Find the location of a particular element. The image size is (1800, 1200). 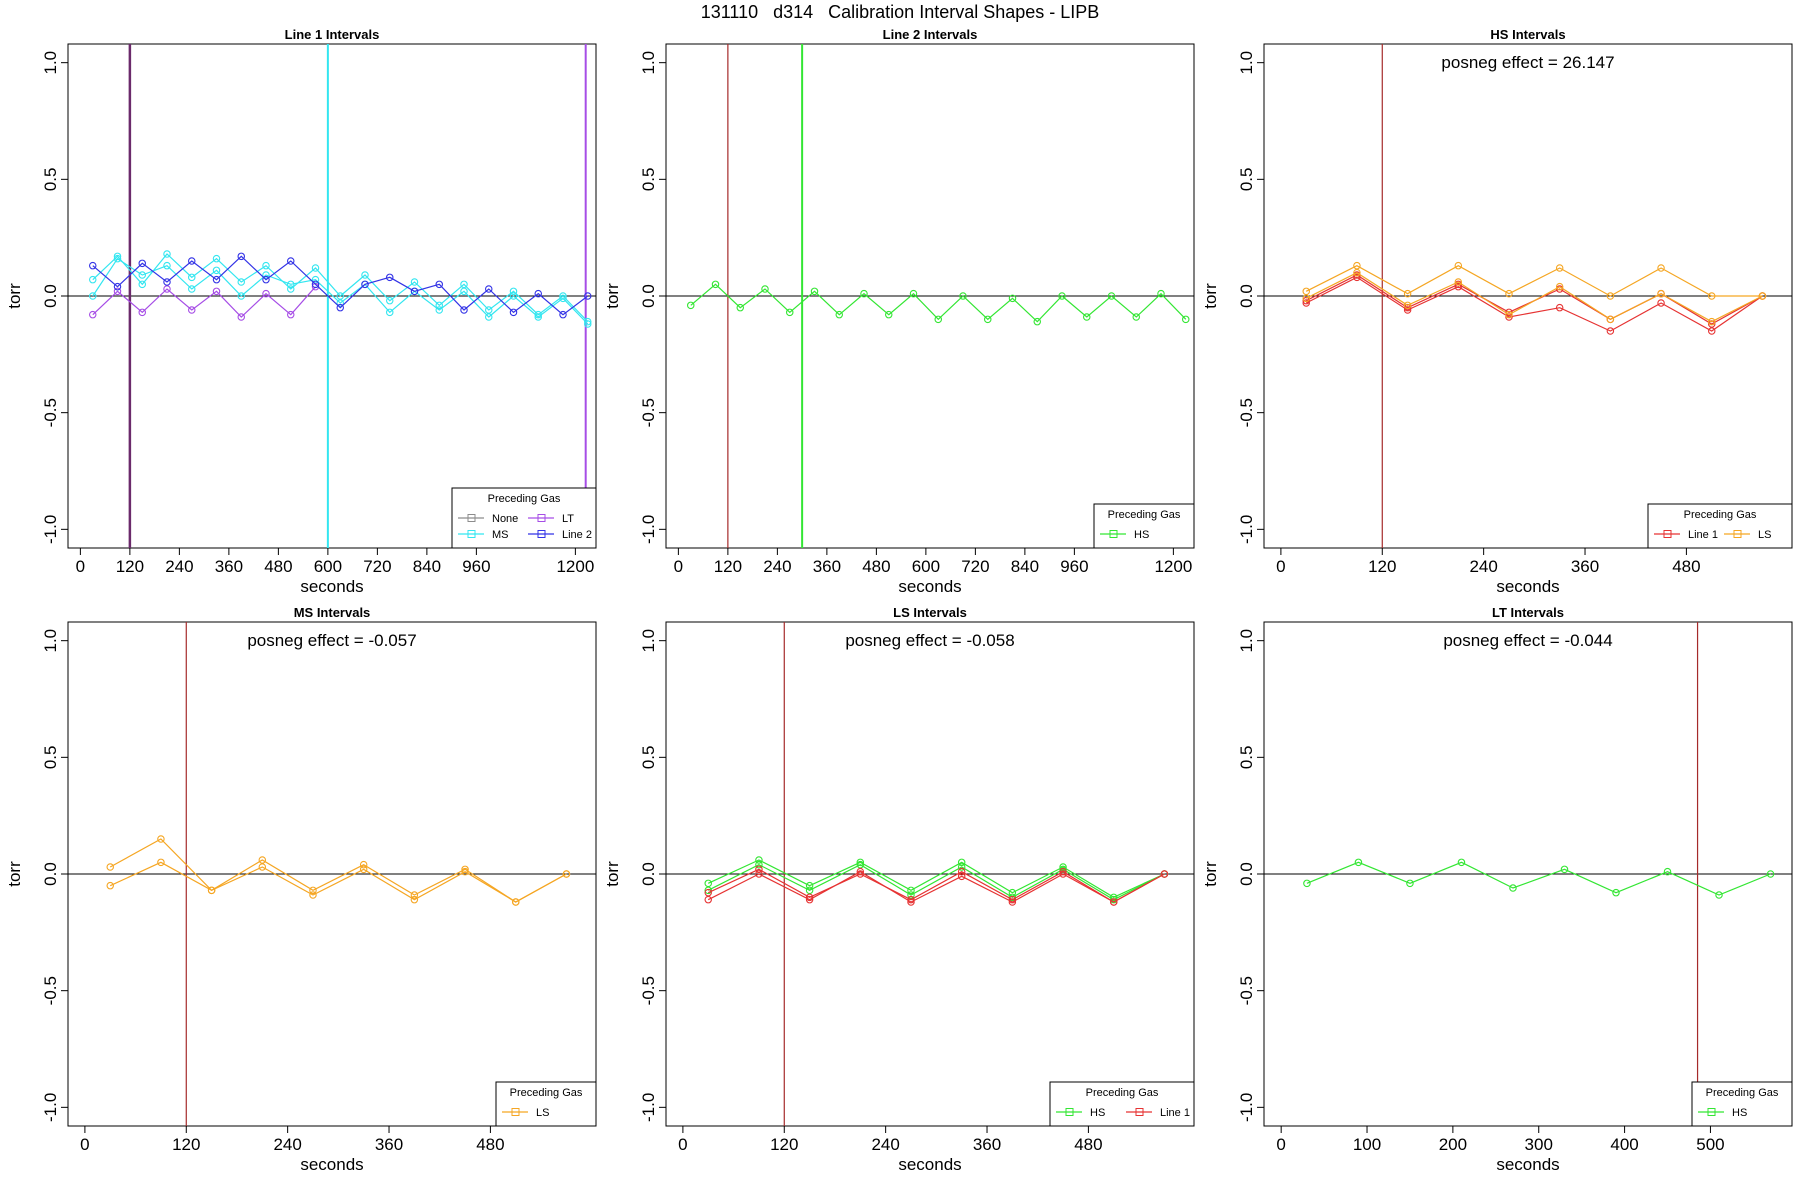

x-tick-label: 400 is located at coordinates (1624, 1144).